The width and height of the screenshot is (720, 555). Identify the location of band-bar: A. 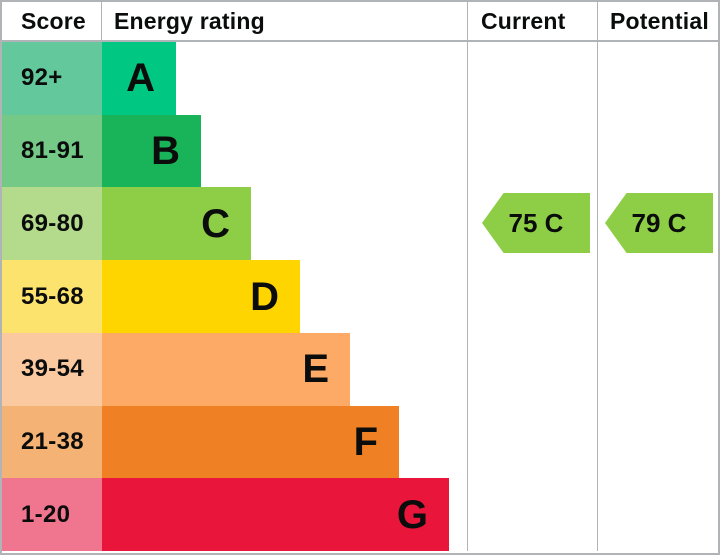
(139, 78).